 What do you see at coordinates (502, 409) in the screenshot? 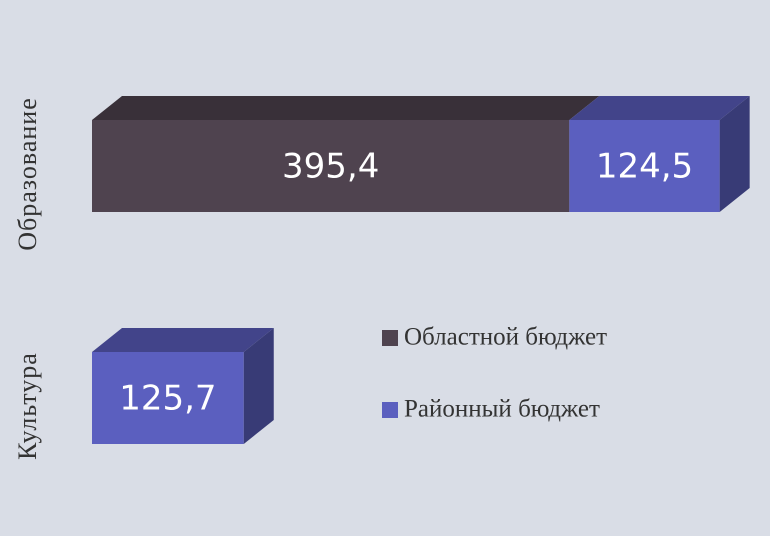
I see `legend-label: Районный бюджет` at bounding box center [502, 409].